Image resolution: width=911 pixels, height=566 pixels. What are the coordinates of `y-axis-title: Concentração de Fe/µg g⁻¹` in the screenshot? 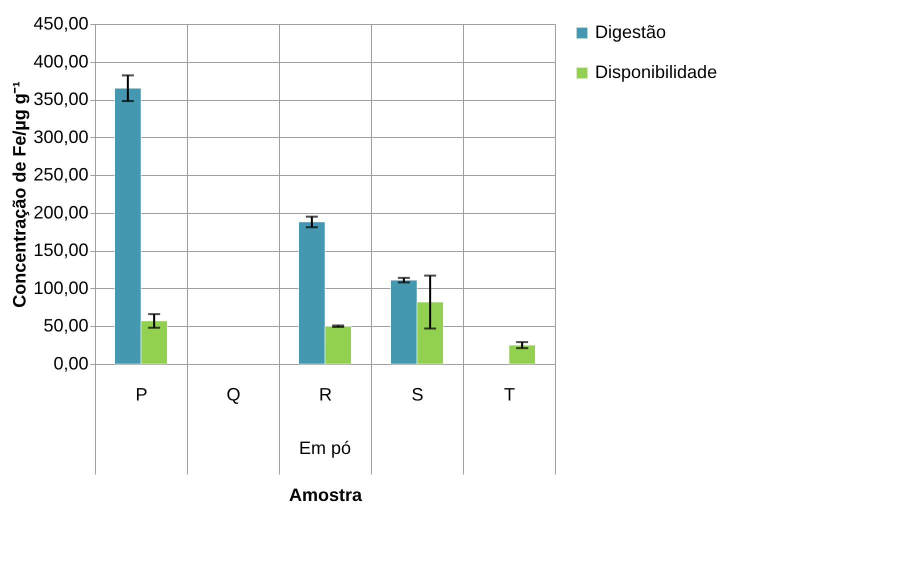 It's located at (19, 194).